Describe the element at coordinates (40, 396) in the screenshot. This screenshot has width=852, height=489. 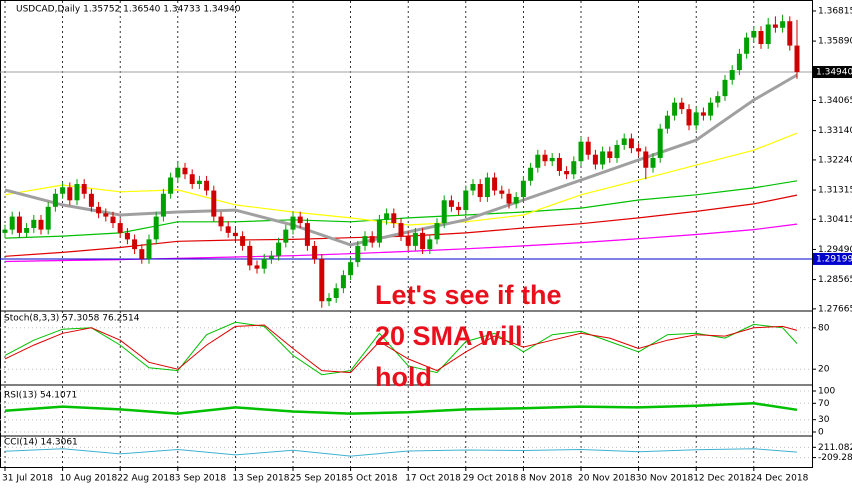
I see `panel-title: RSI(13) 54.1071` at that location.